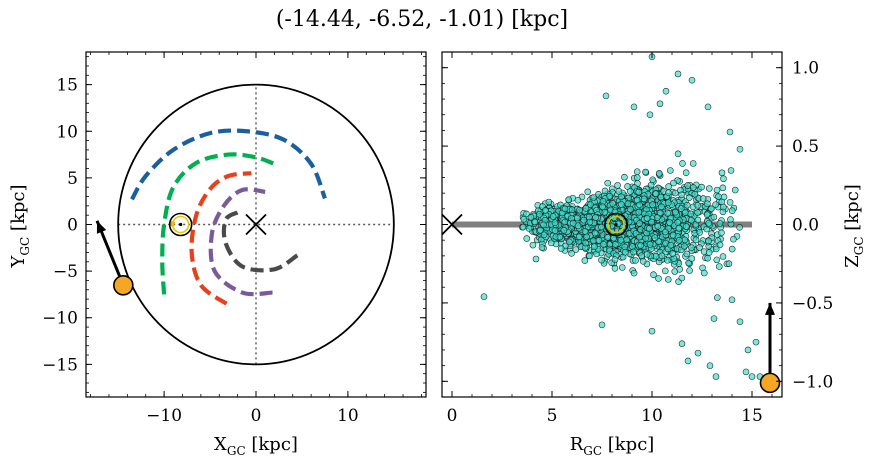 The height and width of the screenshot is (464, 874). Describe the element at coordinates (422, 19) in the screenshot. I see `figure-title: (-14.44, -6.52, -1.01) [kpc]` at that location.